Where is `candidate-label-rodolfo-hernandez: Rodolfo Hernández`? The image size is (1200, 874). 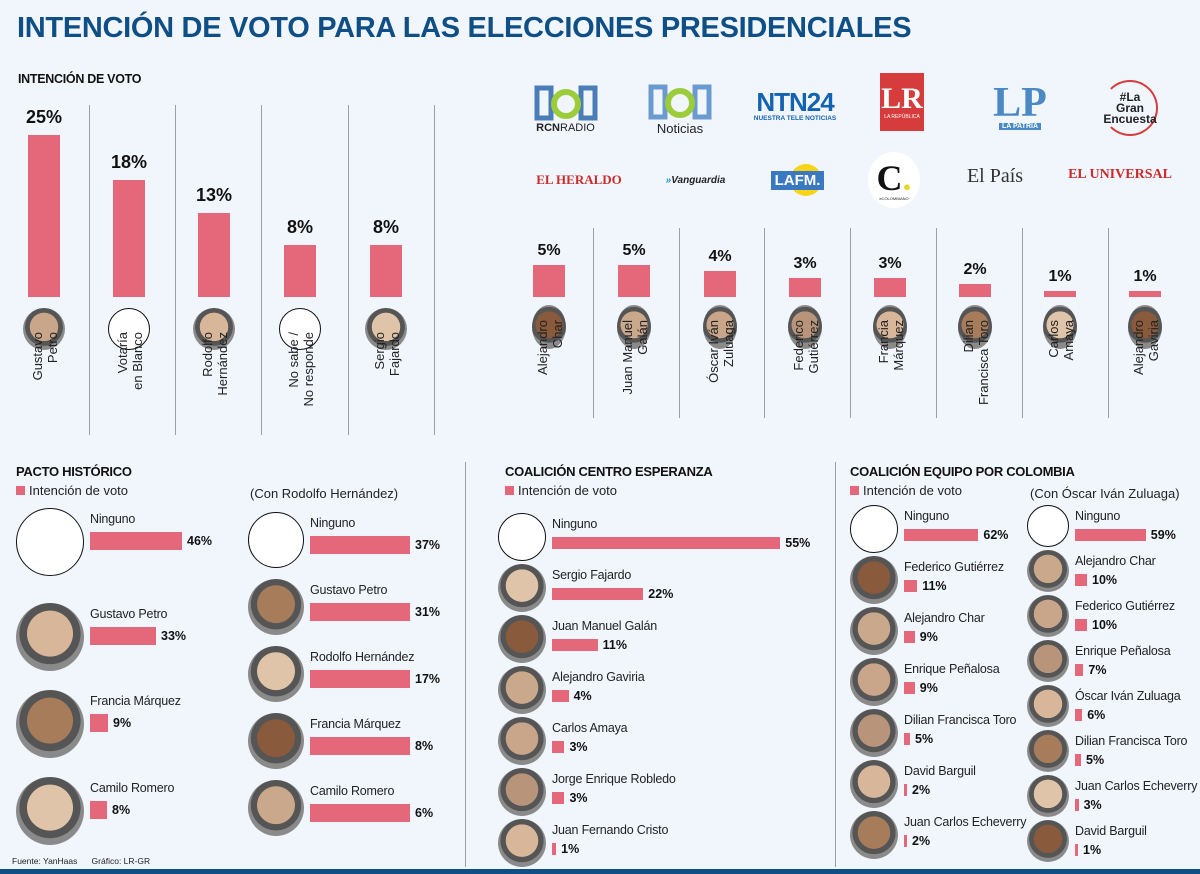
candidate-label-rodolfo-hernandez: Rodolfo Hernández is located at coordinates (215, 364).